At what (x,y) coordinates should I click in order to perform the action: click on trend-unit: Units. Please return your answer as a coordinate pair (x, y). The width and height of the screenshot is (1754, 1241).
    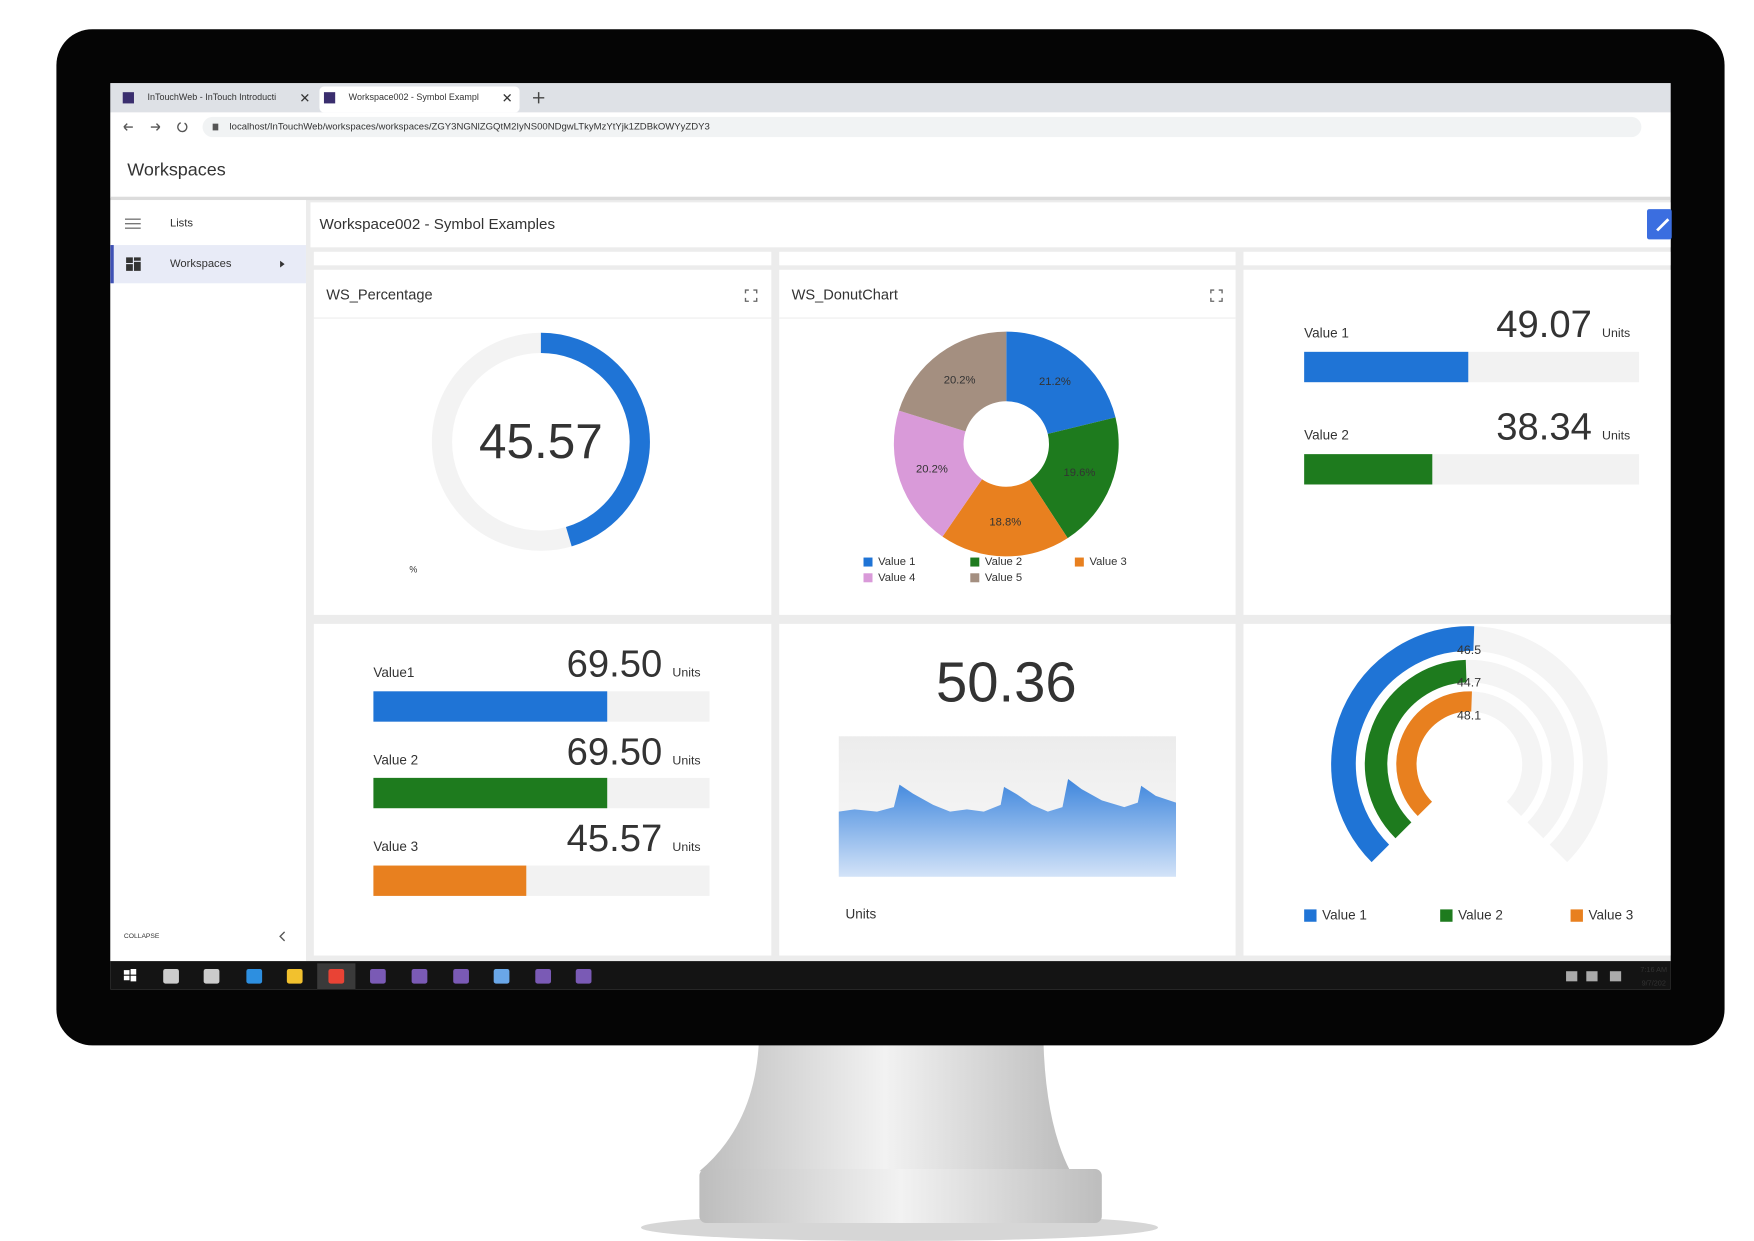
    Looking at the image, I should click on (861, 914).